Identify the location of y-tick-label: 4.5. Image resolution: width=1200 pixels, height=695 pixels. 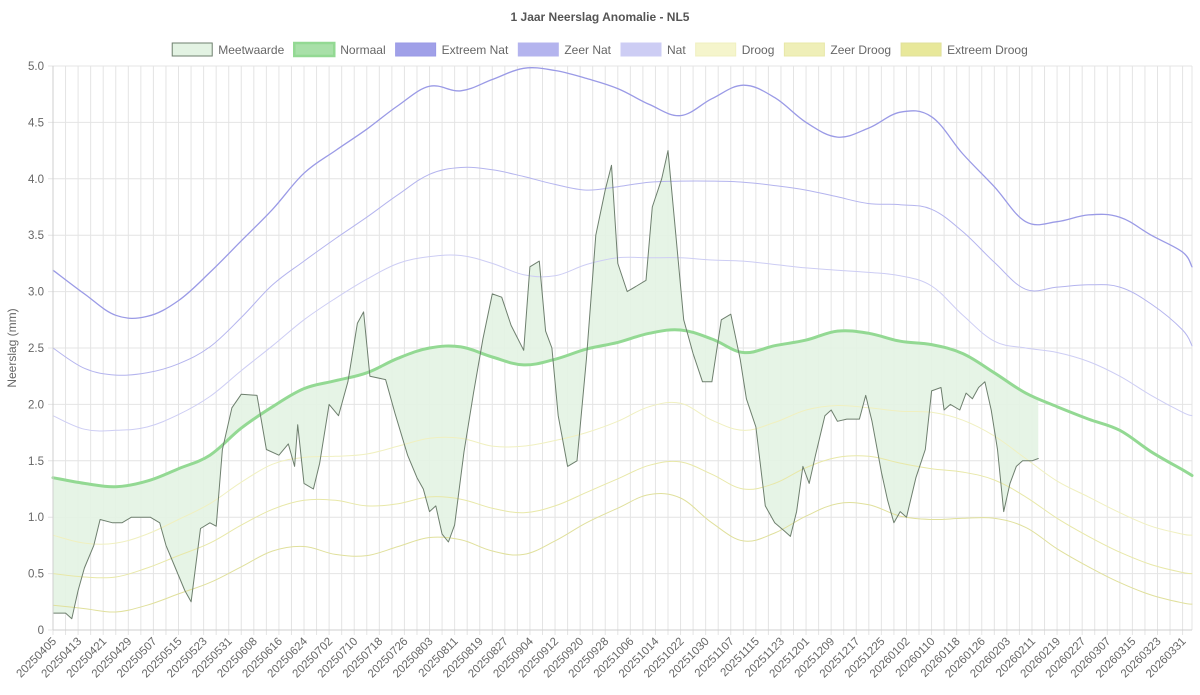
(36, 123).